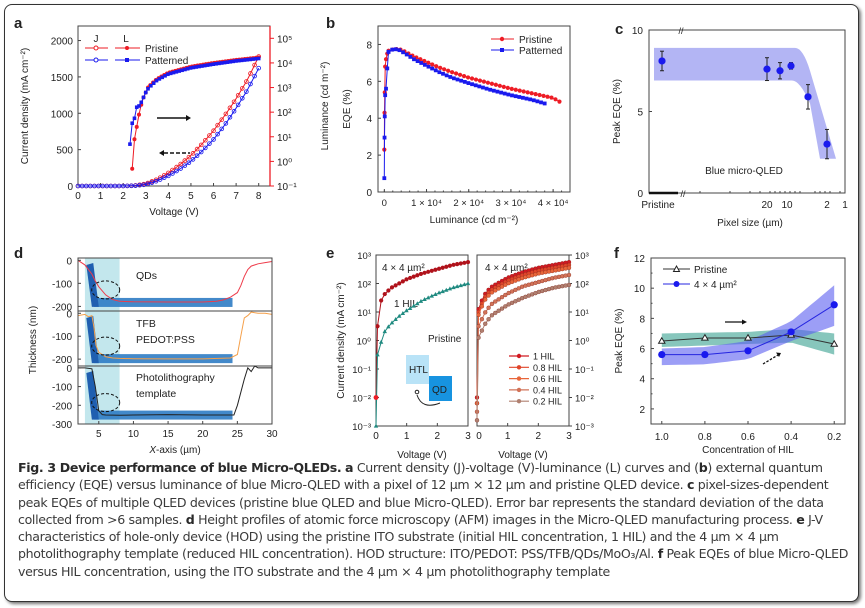 Image resolution: width=865 pixels, height=608 pixels. What do you see at coordinates (176, 378) in the screenshot?
I see `subplot-label: Photolithography` at bounding box center [176, 378].